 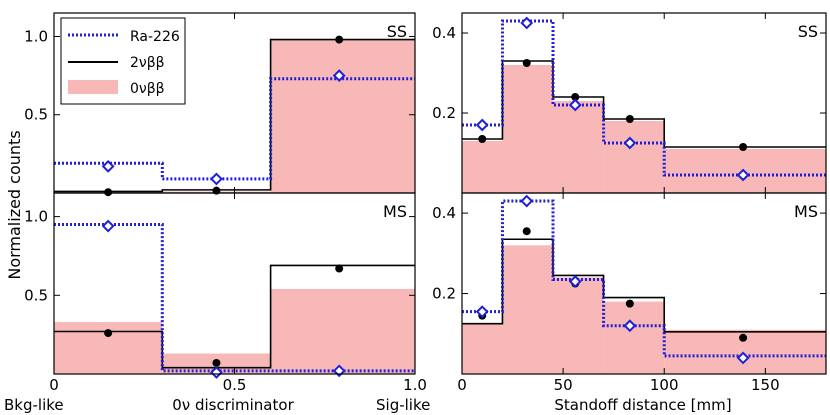 What do you see at coordinates (34, 405) in the screenshot?
I see `left-x-low-label: Bkg-like` at bounding box center [34, 405].